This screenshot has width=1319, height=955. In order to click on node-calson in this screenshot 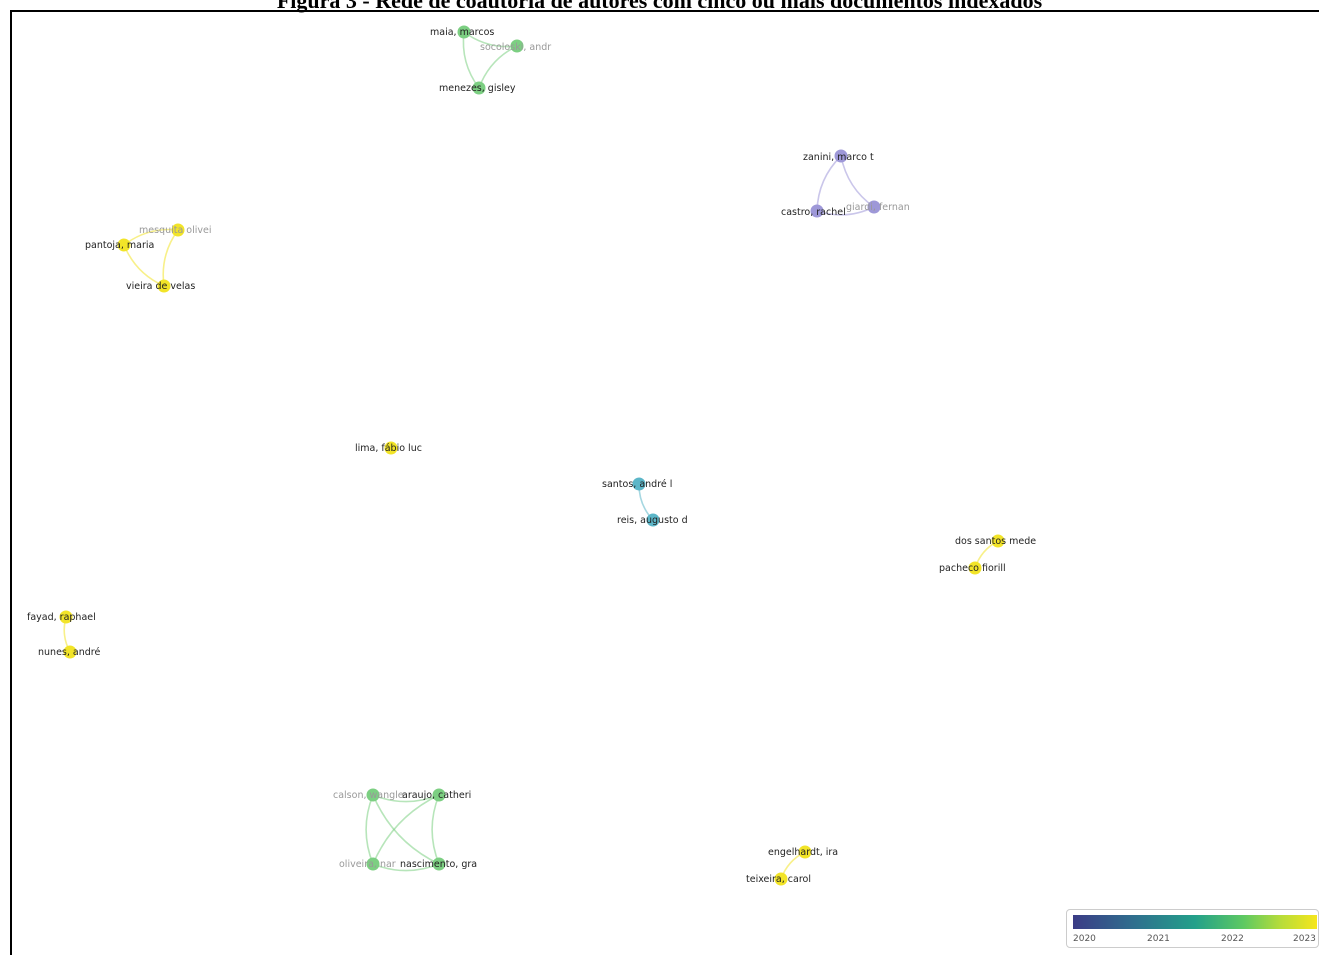, I will do `click(373, 795)`.